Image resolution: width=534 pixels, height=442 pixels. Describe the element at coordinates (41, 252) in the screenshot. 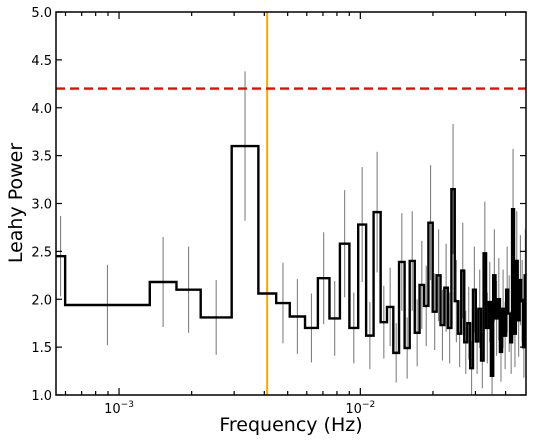

I see `y-tick-label: 2.5` at that location.